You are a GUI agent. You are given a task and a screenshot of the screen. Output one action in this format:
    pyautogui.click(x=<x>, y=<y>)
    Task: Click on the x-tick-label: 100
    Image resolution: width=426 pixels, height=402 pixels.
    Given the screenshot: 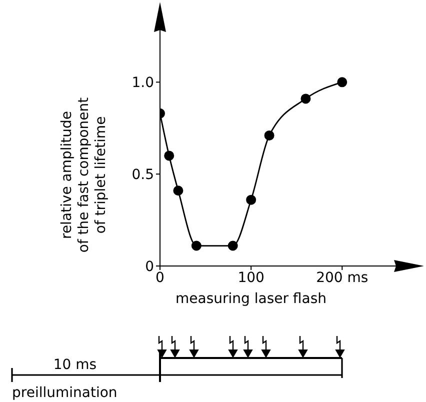 What is the action you would take?
    pyautogui.click(x=251, y=278)
    